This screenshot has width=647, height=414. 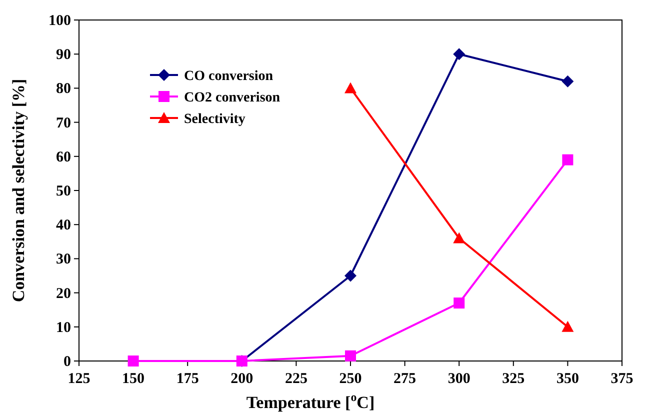 I want to click on y-tick-label: 20, so click(x=63, y=294).